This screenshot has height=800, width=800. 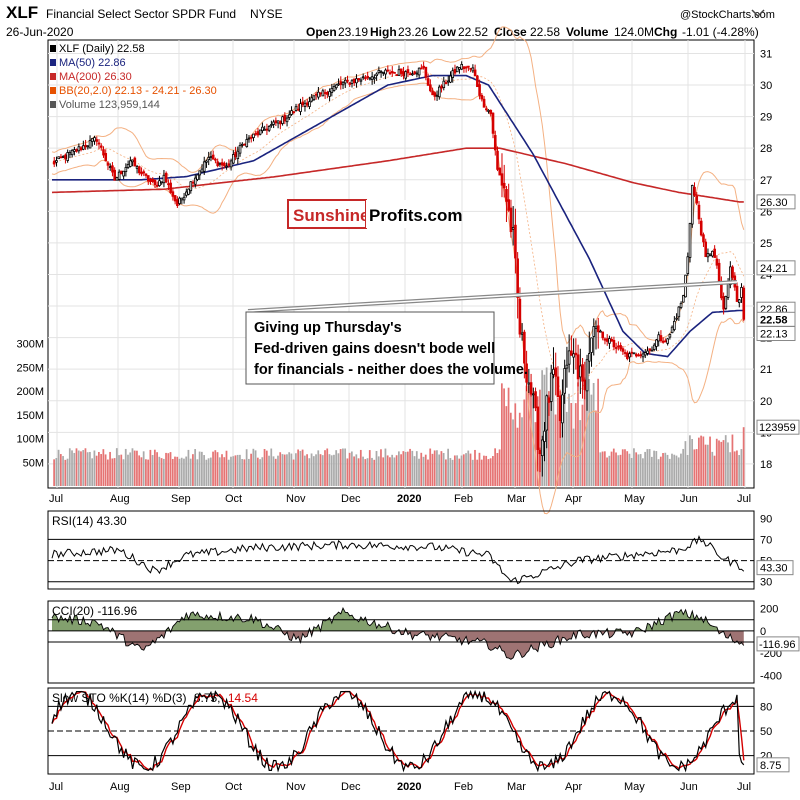 I want to click on chart-settings-icon, so click(x=758, y=13).